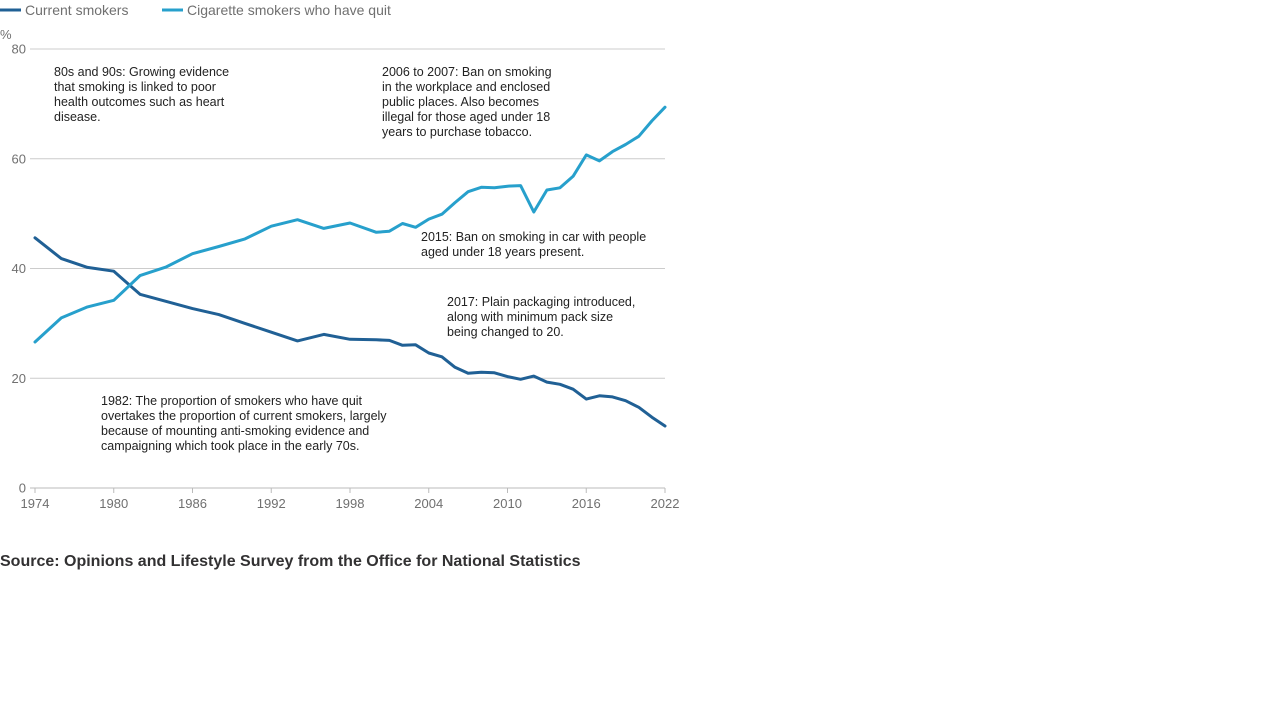 This screenshot has width=1280, height=720. What do you see at coordinates (77, 117) in the screenshot?
I see `annotation-0-line-3: disease.` at bounding box center [77, 117].